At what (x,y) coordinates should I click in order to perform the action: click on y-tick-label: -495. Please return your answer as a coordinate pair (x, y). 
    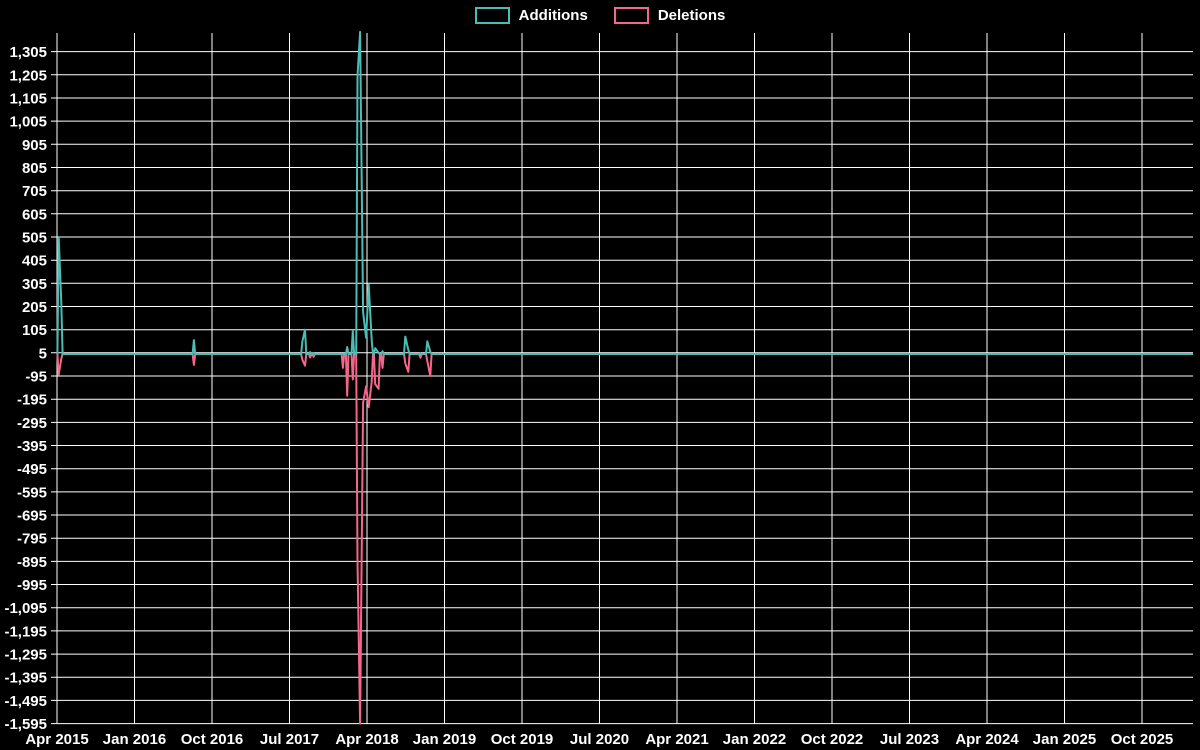
    Looking at the image, I should click on (32, 469).